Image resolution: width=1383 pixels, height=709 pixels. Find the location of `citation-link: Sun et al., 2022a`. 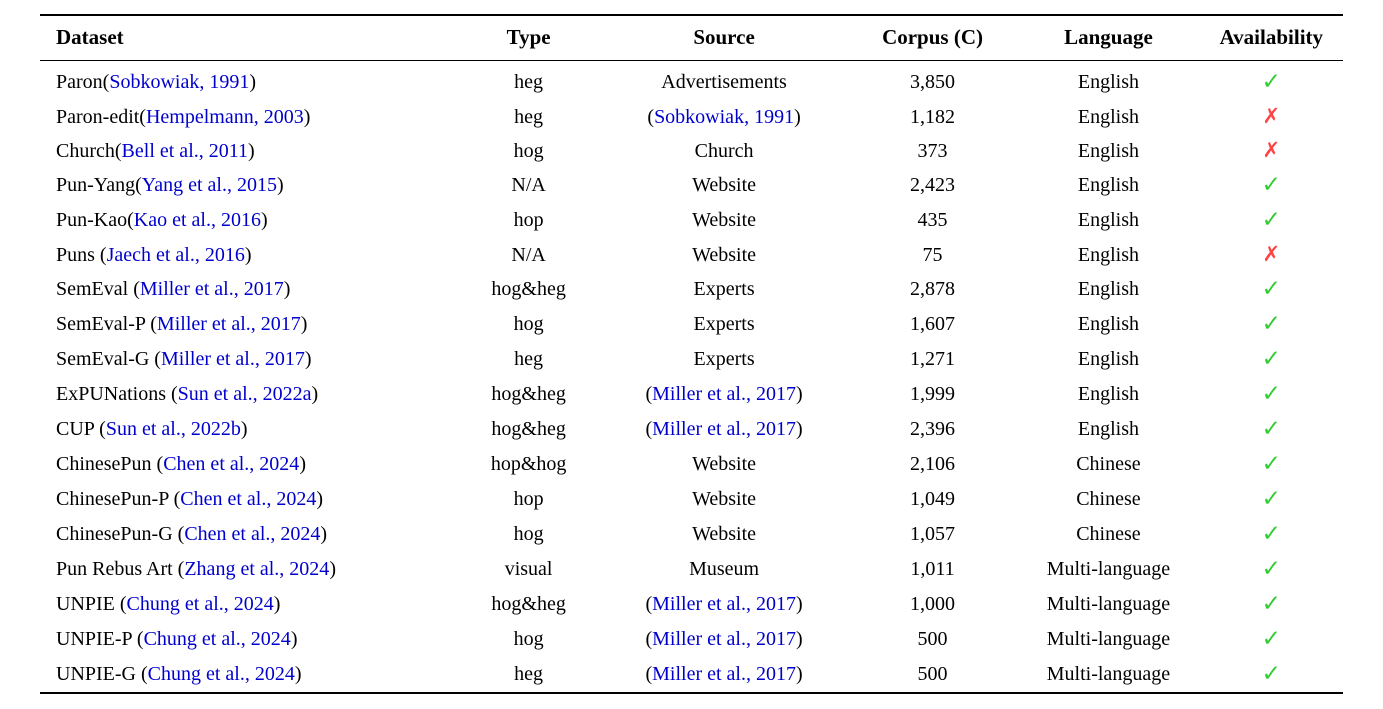

citation-link: Sun et al., 2022a is located at coordinates (244, 394).